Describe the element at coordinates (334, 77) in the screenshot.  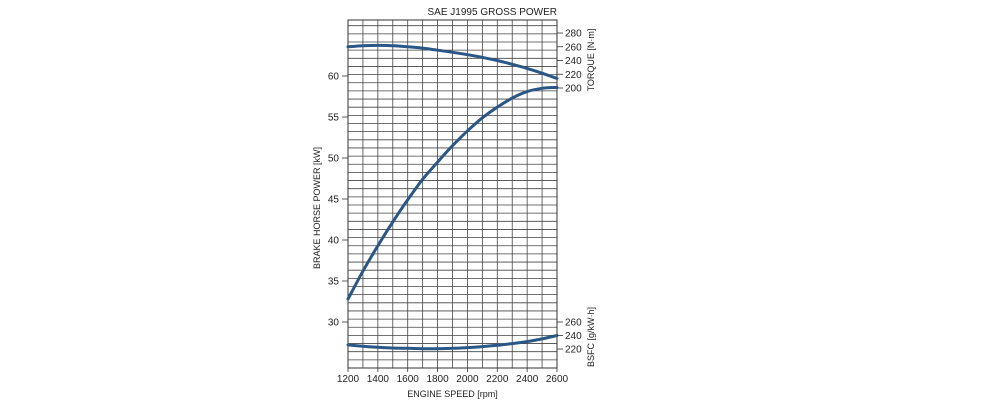
I see `power-tick-label: 60` at that location.